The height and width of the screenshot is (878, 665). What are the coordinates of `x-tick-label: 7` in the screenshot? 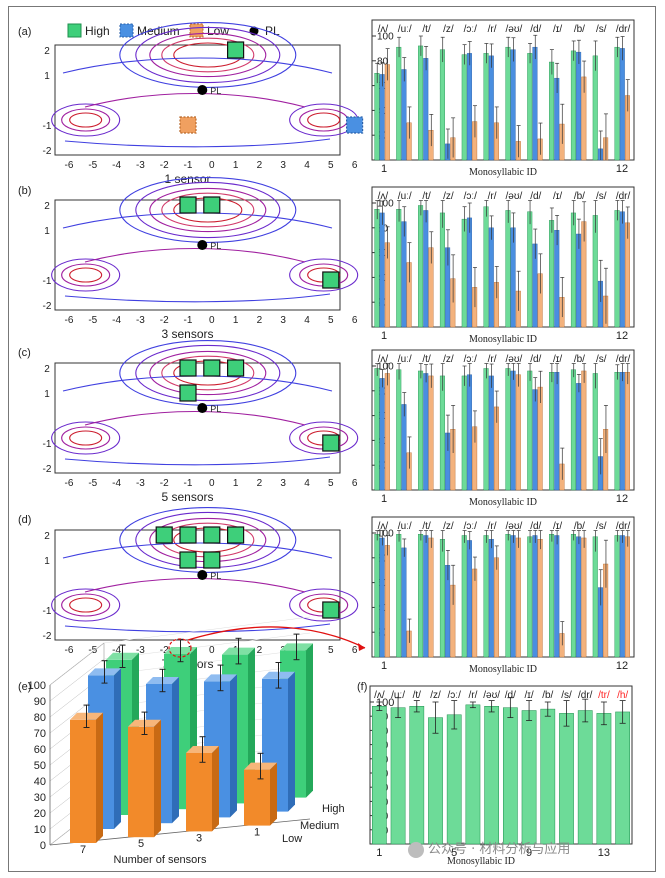 It's located at (83, 850).